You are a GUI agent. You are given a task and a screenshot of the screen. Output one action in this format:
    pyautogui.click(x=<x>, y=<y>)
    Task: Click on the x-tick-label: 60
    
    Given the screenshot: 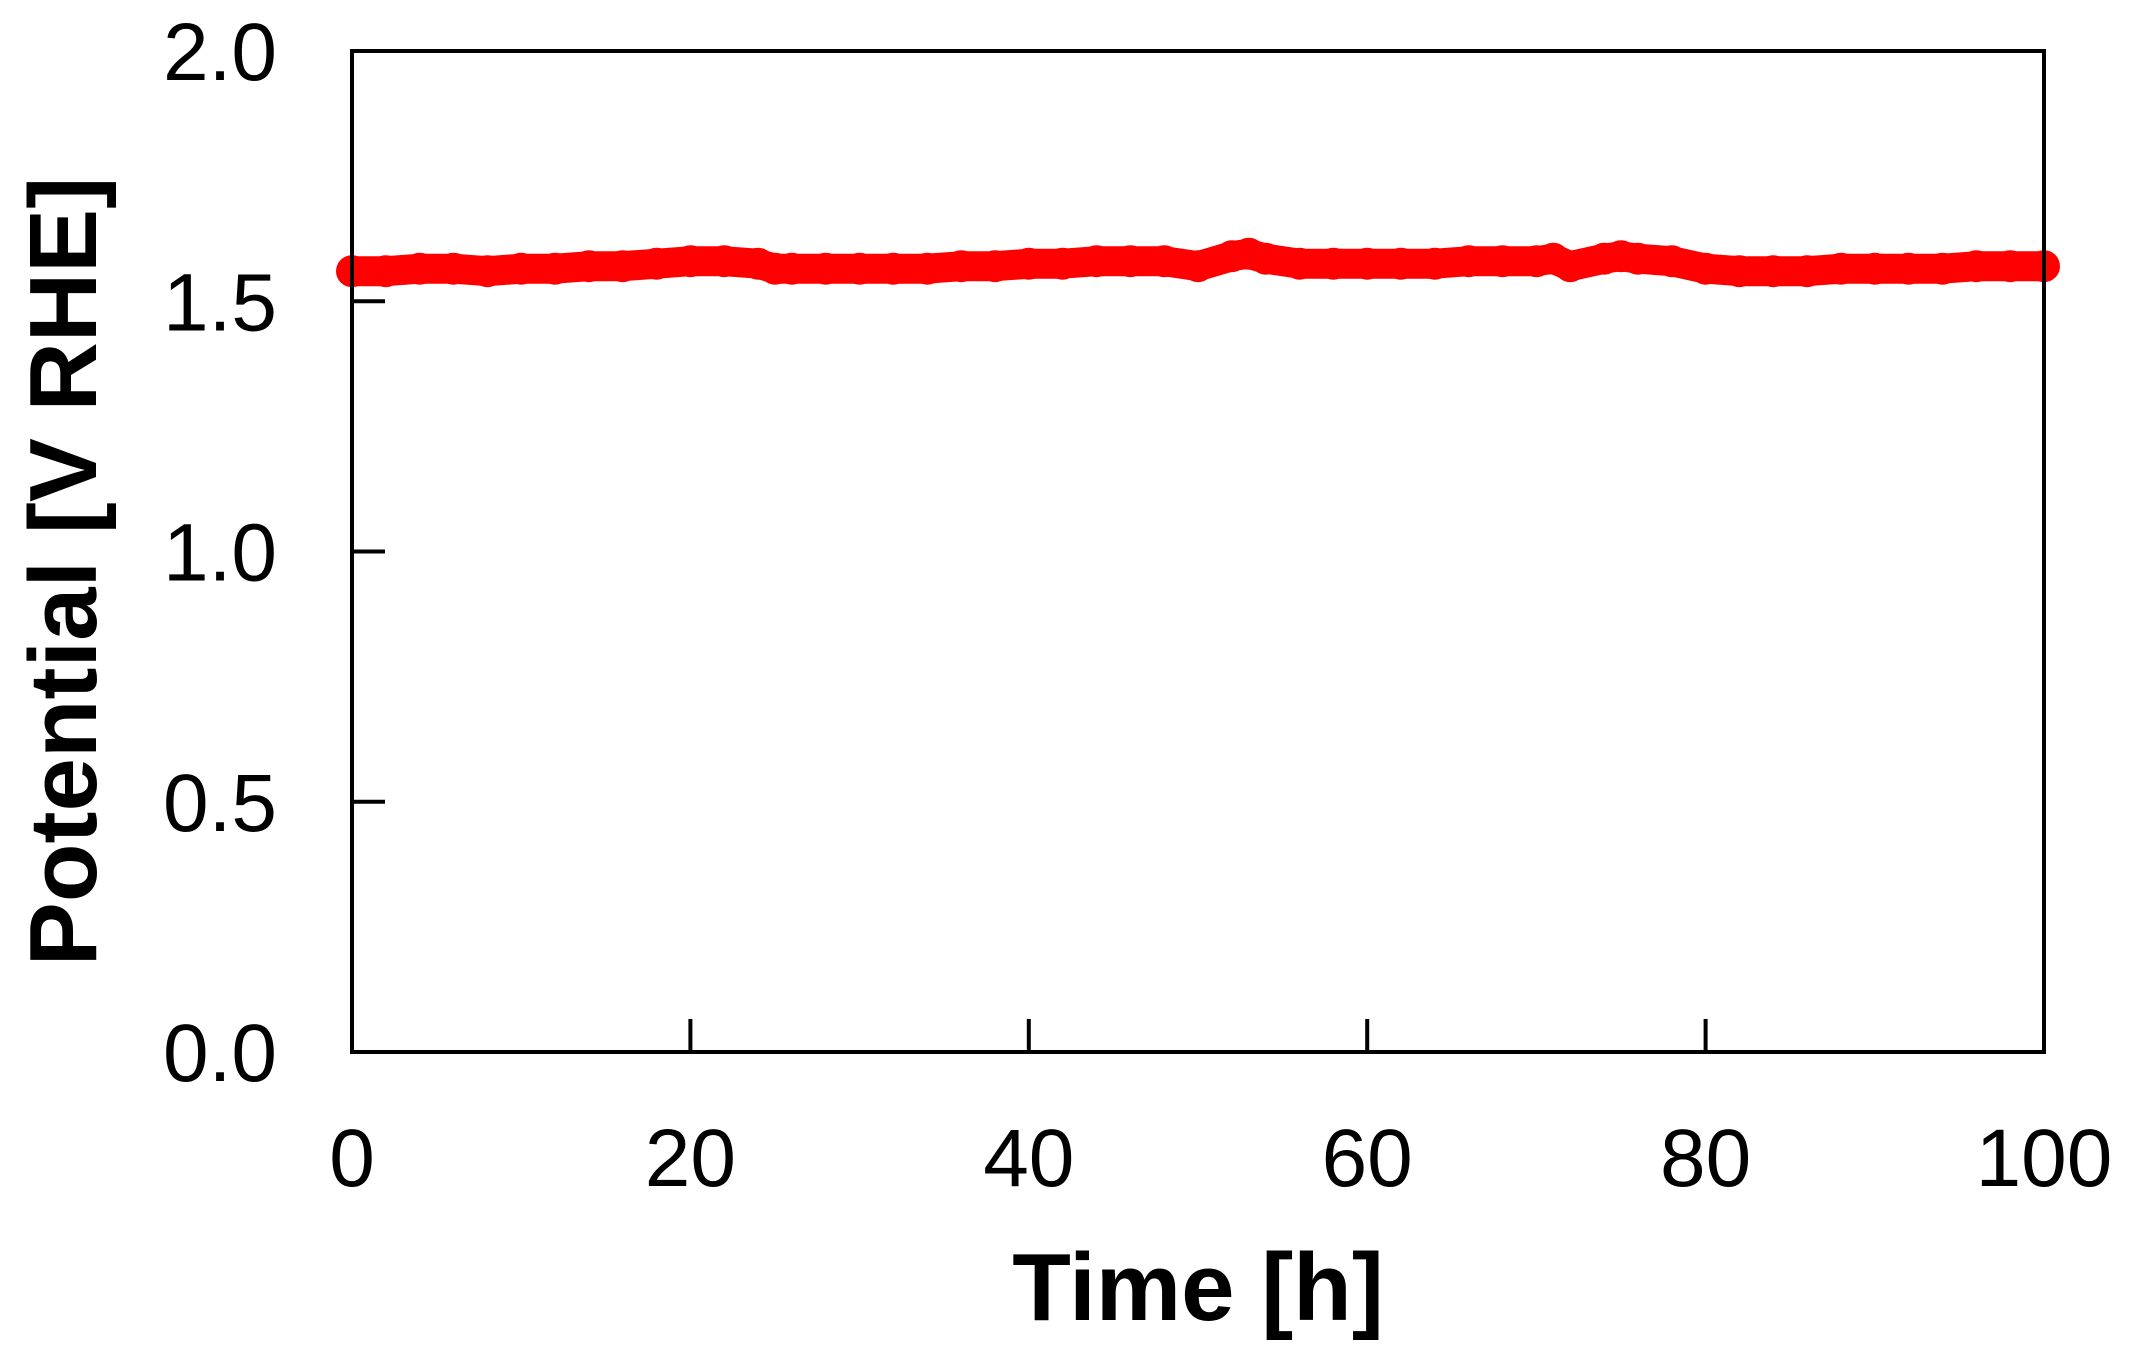 What is the action you would take?
    pyautogui.click(x=1367, y=1158)
    